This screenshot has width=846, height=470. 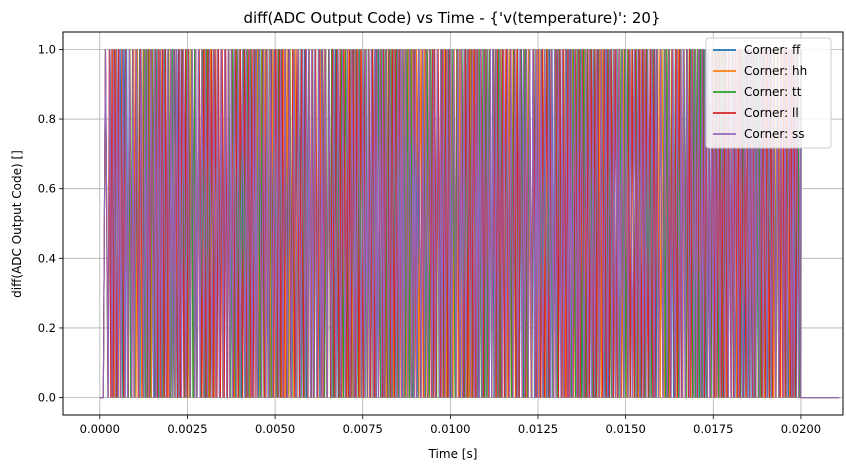 What do you see at coordinates (538, 429) in the screenshot?
I see `x-tick-label: 0.0125` at bounding box center [538, 429].